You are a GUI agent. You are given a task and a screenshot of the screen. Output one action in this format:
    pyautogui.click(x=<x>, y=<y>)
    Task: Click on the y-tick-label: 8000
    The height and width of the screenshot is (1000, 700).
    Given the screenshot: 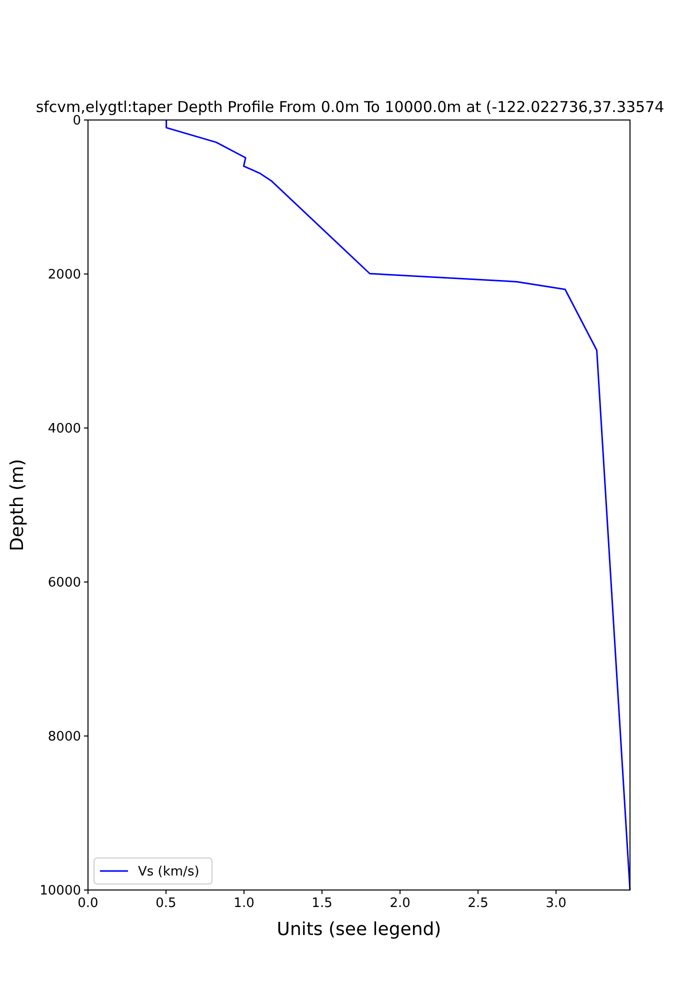 What is the action you would take?
    pyautogui.click(x=64, y=737)
    